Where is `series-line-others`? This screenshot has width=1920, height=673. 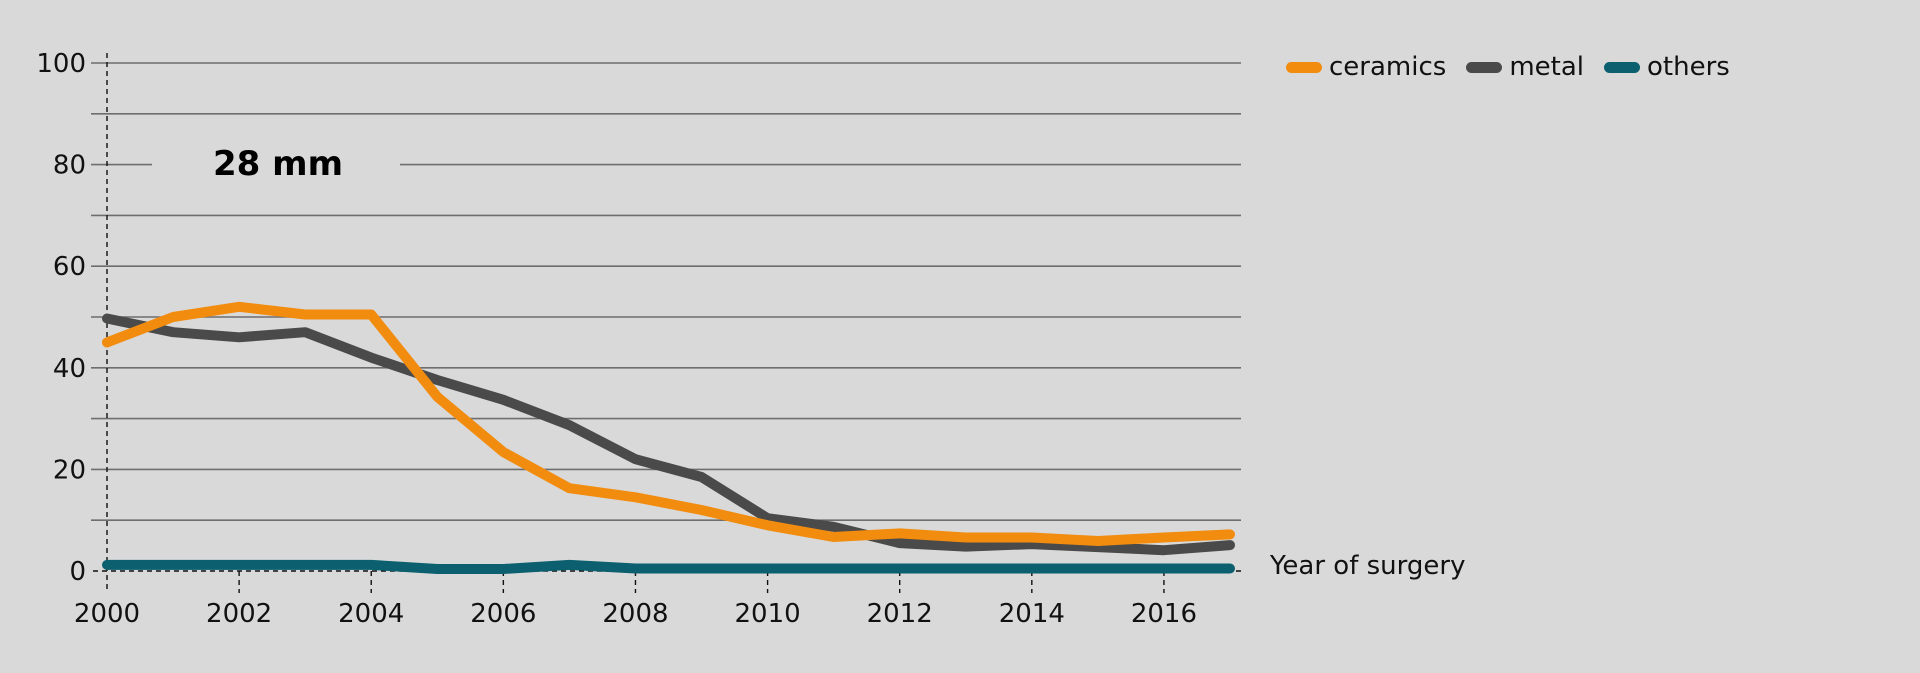 series-line-others is located at coordinates (668, 566).